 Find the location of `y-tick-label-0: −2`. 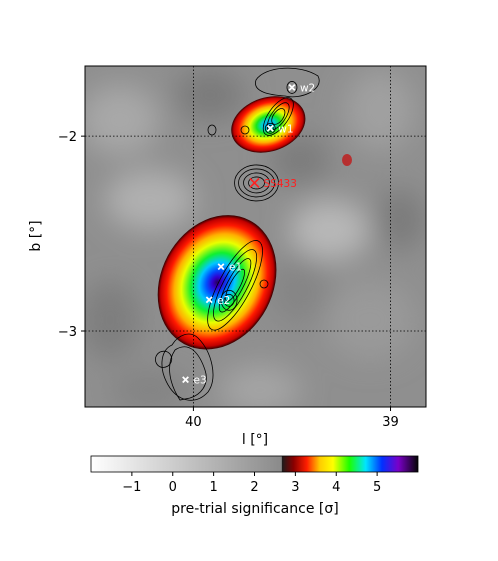

y-tick-label-0: −2 is located at coordinates (67, 137).